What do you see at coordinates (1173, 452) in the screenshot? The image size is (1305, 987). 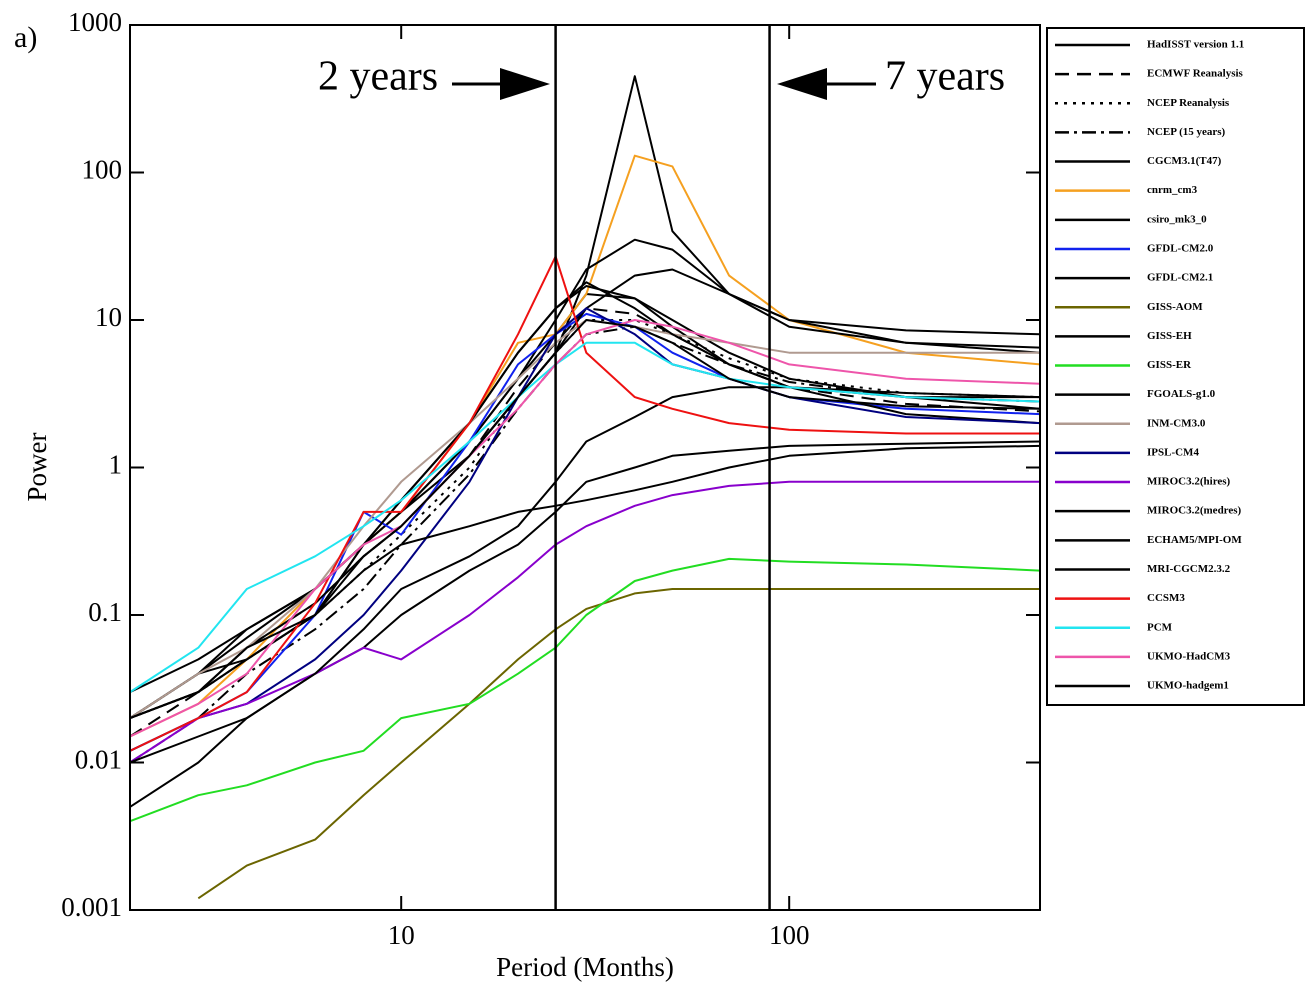 I see `legend-label: IPSL-CM4` at bounding box center [1173, 452].